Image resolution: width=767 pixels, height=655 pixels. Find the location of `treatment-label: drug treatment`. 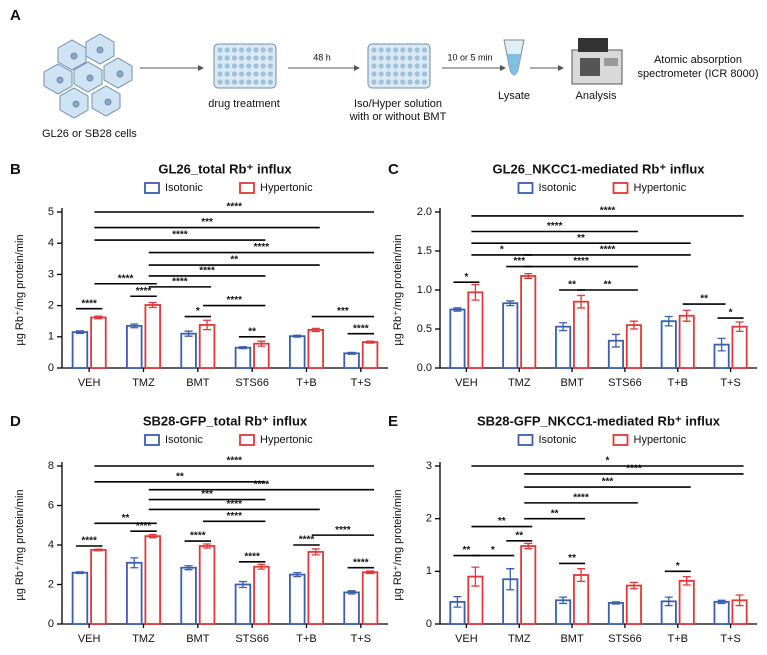

treatment-label: drug treatment is located at coordinates (244, 104).